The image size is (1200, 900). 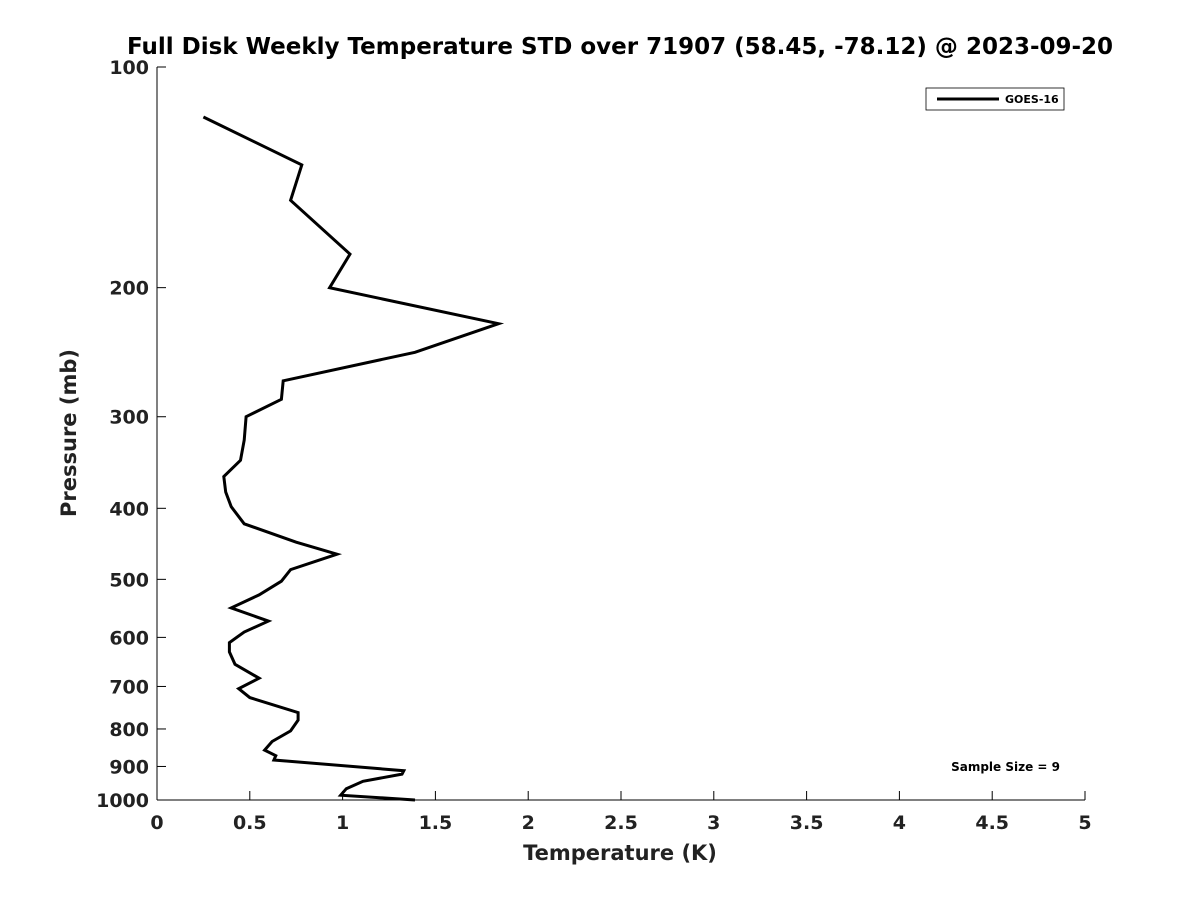 I want to click on y-tick-label: 200, so click(x=129, y=289).